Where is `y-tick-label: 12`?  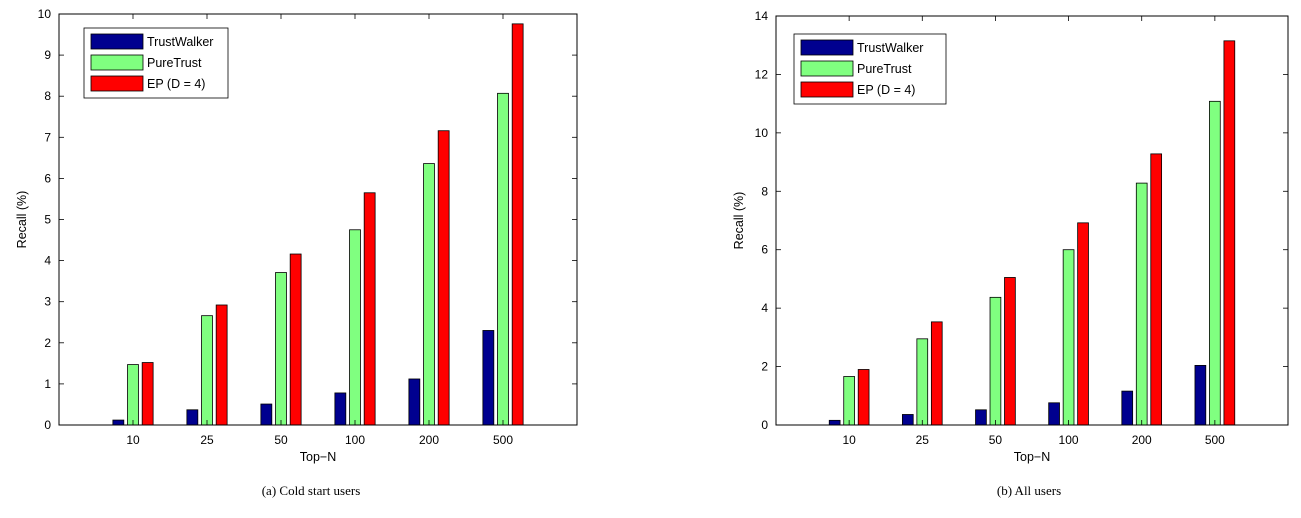
y-tick-label: 12 is located at coordinates (762, 74).